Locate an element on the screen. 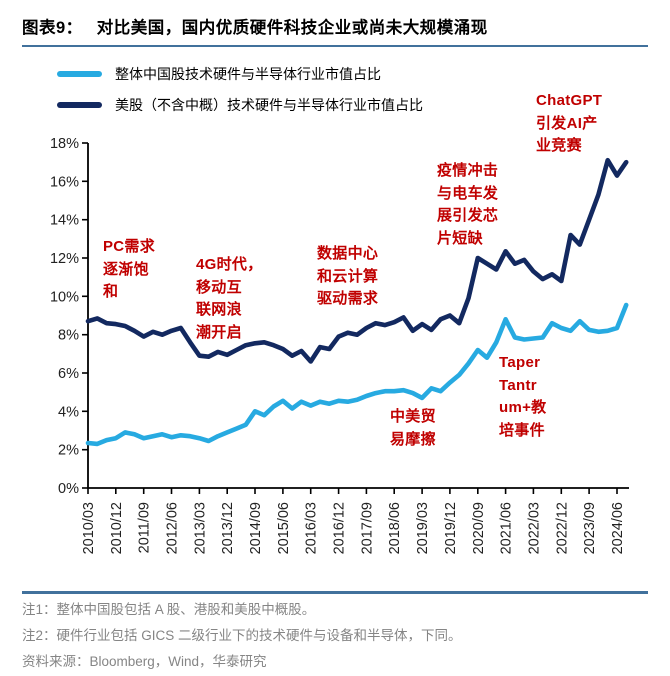 The image size is (670, 676). x-axis-tick-label: 2010/03 is located at coordinates (89, 528).